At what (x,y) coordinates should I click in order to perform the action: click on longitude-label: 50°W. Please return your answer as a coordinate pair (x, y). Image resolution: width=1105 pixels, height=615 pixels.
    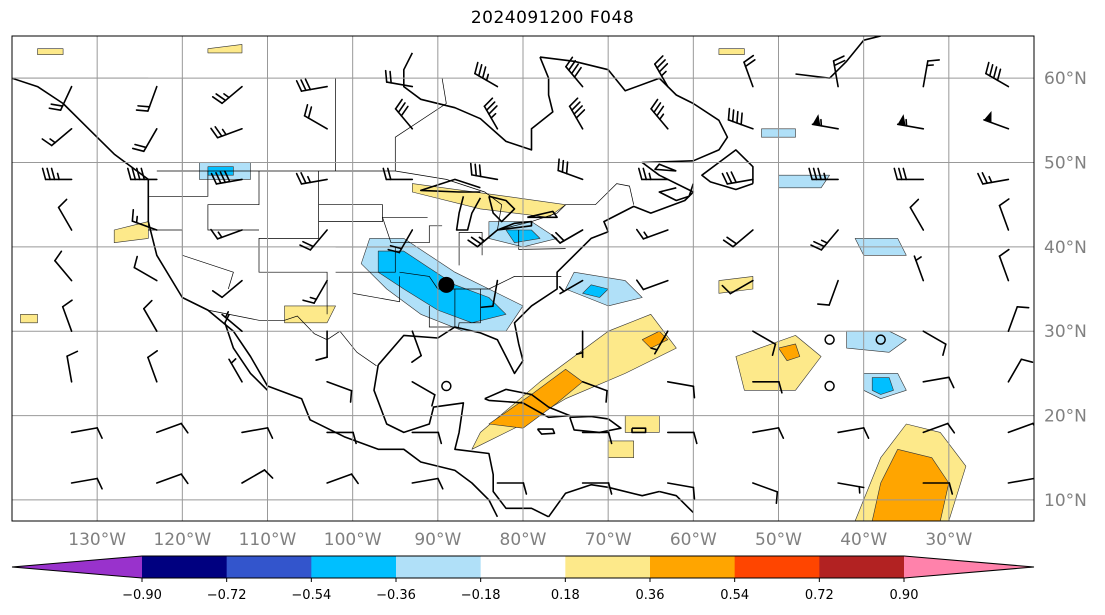
    Looking at the image, I should click on (778, 540).